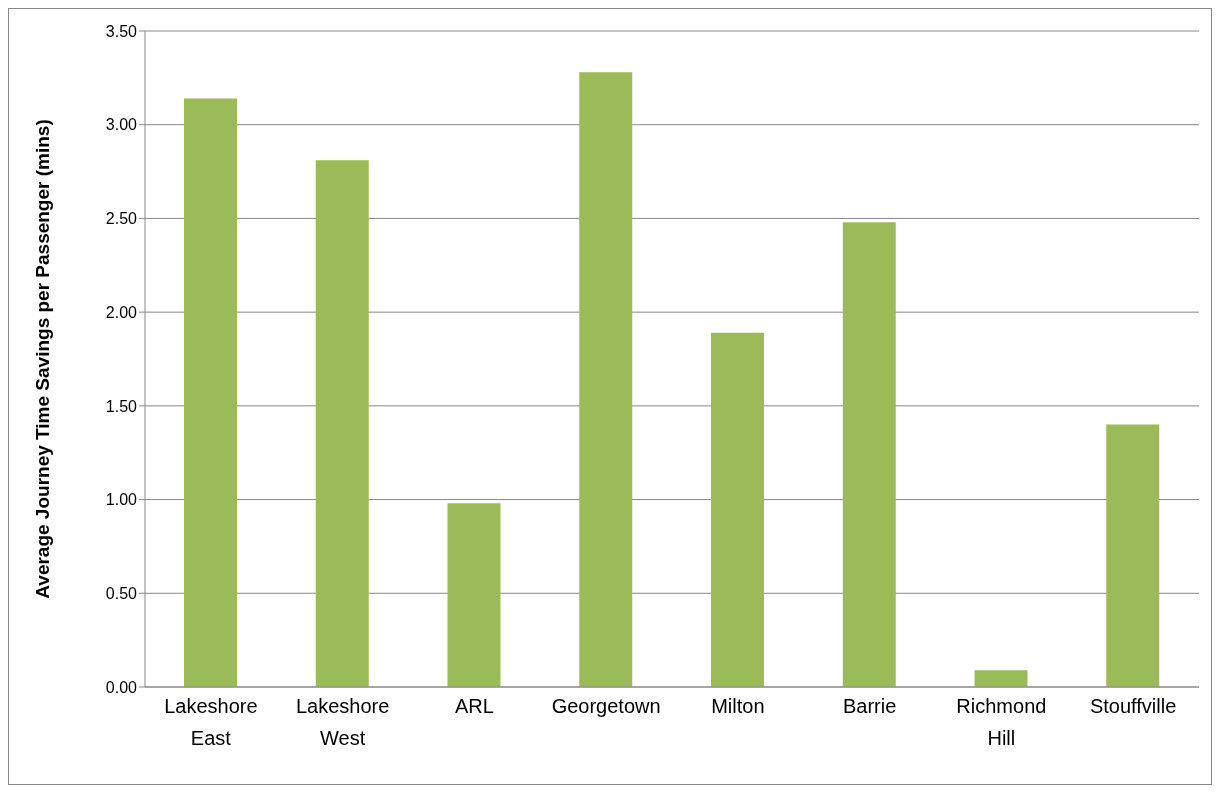  I want to click on x-tick-label: Stouffville, so click(1133, 706).